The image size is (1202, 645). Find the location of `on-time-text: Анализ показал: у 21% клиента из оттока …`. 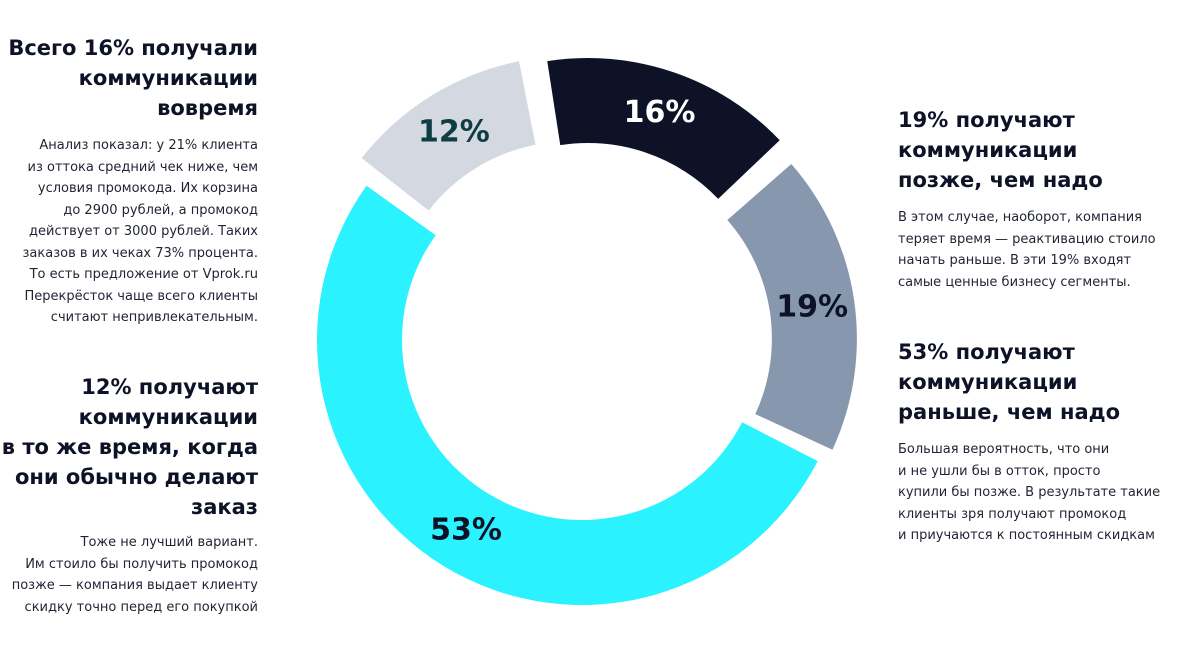

on-time-text: Анализ показал: у 21% клиента из оттока … is located at coordinates (140, 231).